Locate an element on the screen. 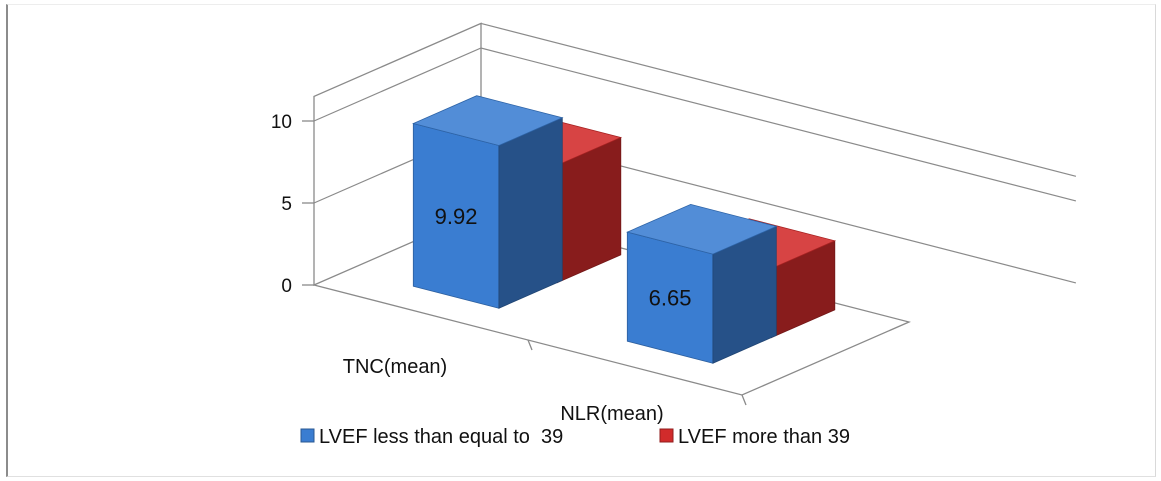 This screenshot has height=481, width=1161. category-labels: TNC(mean) NLR(mean) is located at coordinates (545, 382).